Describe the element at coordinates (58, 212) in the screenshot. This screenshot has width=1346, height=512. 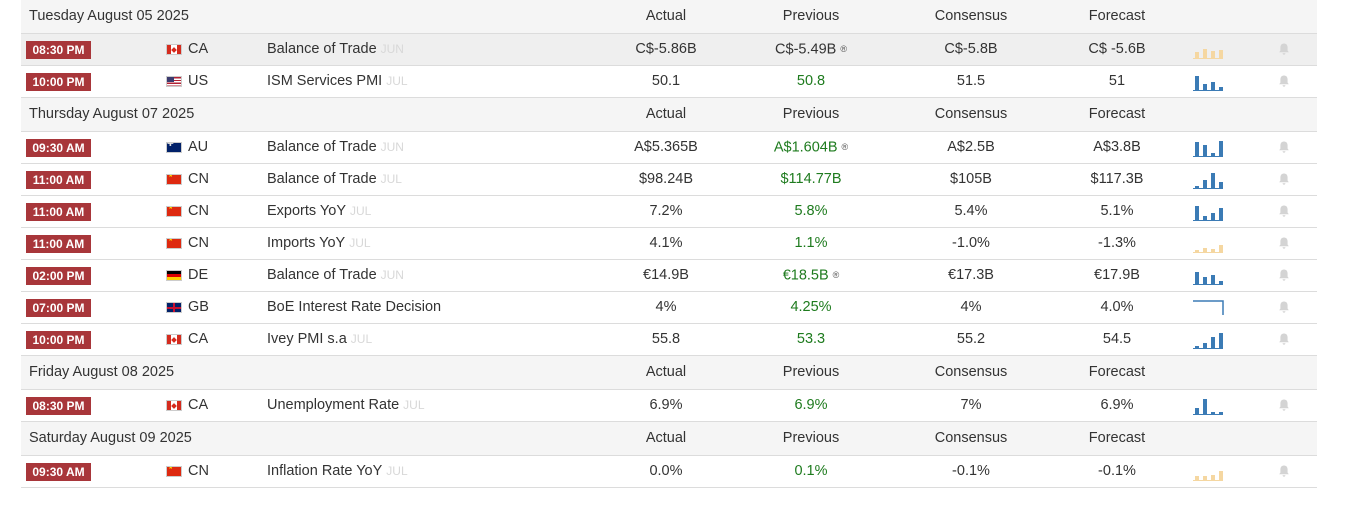
I see `event-time-badge: 11:00 AM` at that location.